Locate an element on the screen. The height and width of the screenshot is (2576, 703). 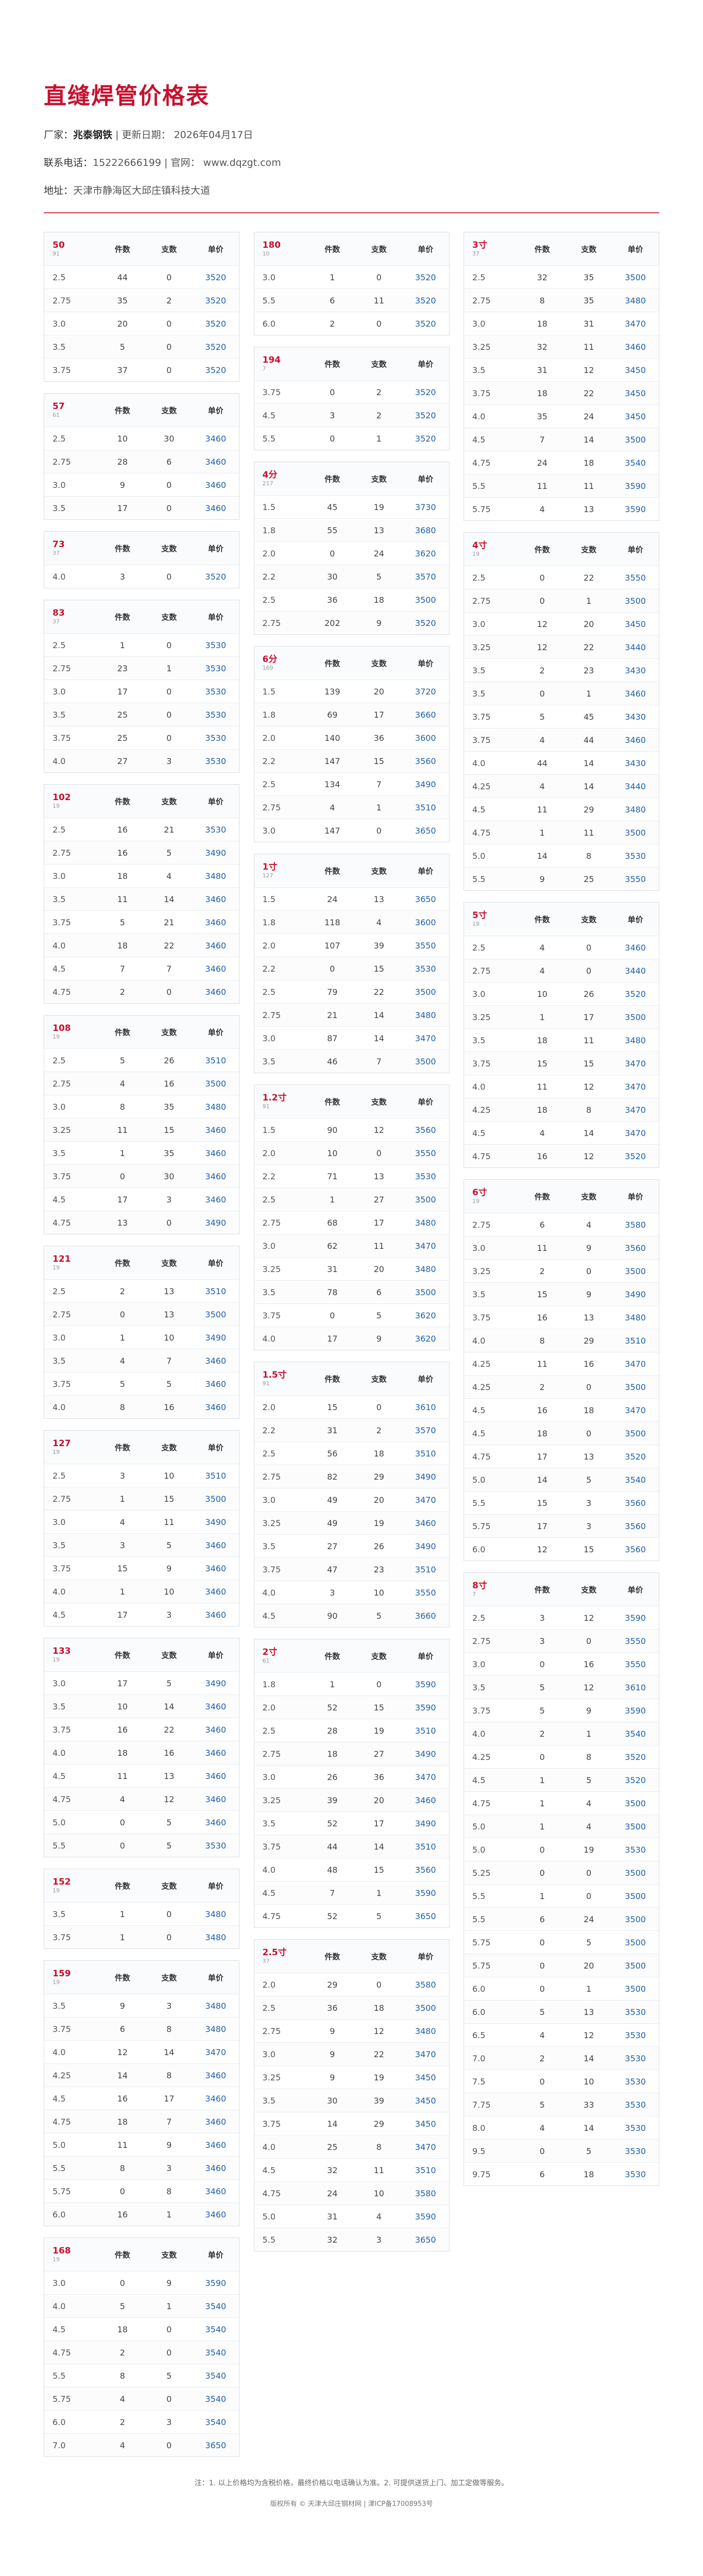
table-row: 7.0 4 0 3650 is located at coordinates (141, 2444).